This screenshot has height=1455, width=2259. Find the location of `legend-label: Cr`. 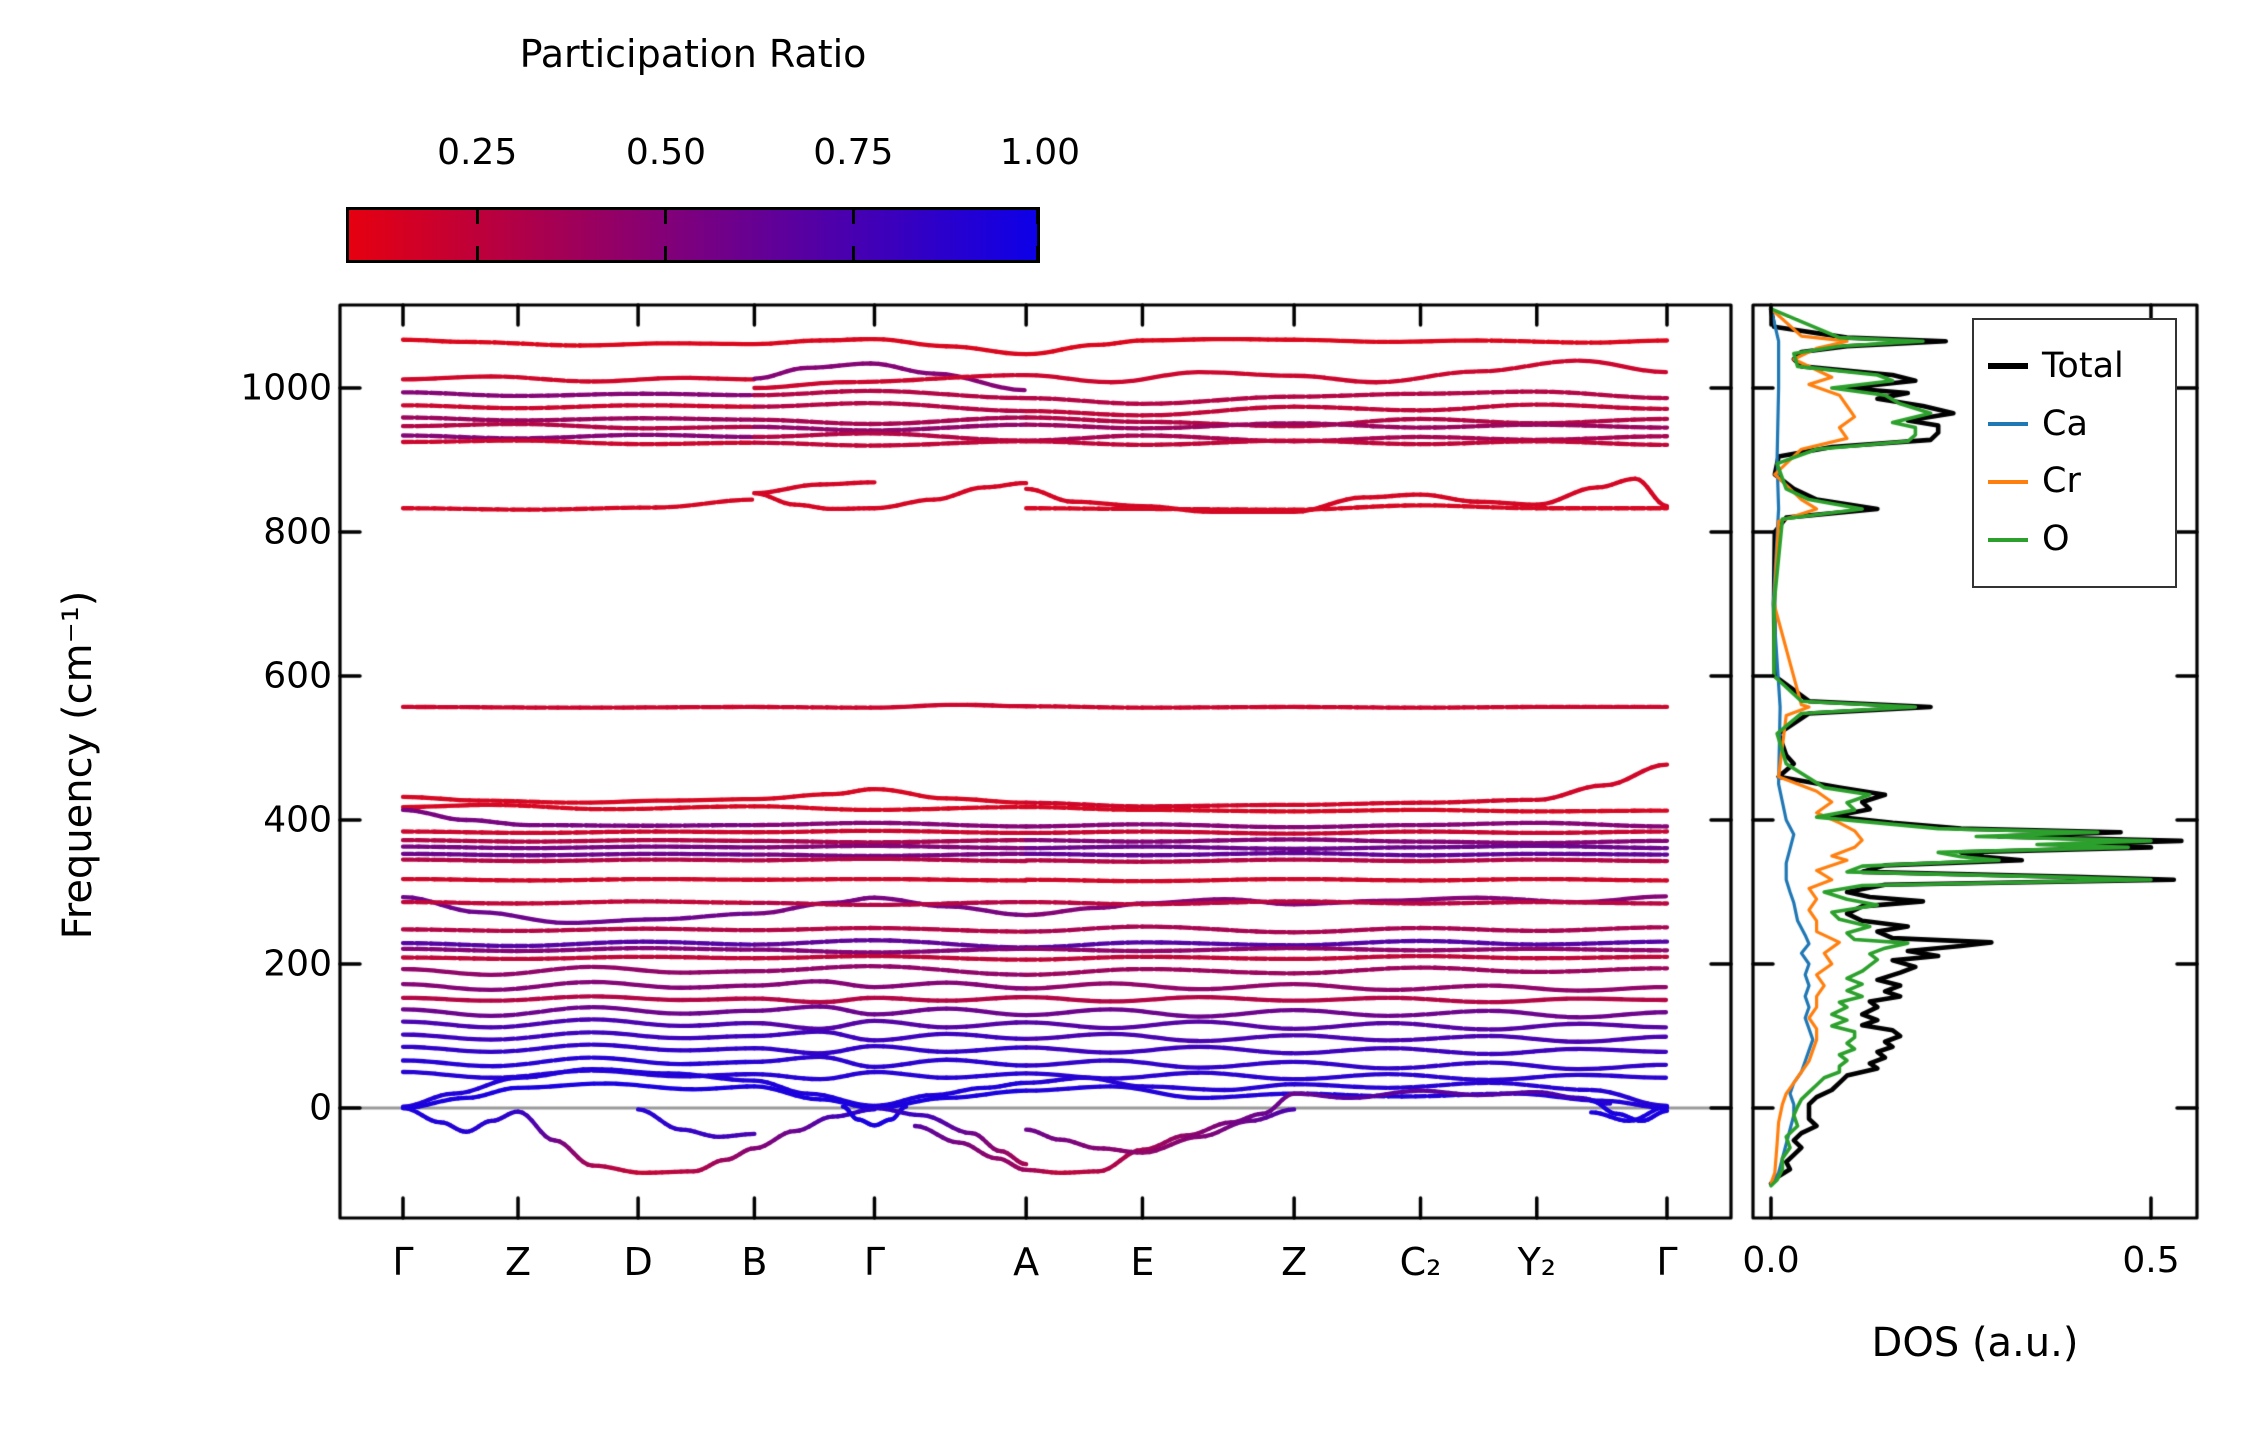

legend-label: Cr is located at coordinates (2061, 481).